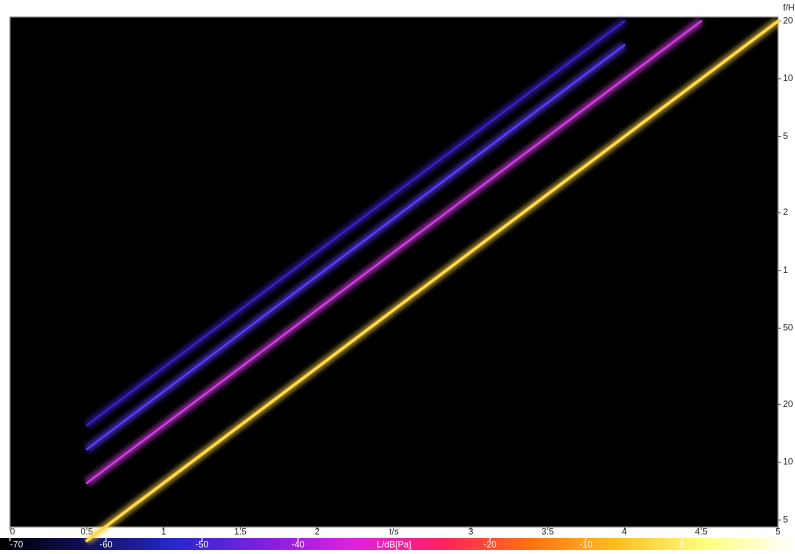 The height and width of the screenshot is (554, 795). What do you see at coordinates (317, 531) in the screenshot?
I see `x-tick-label: 2` at bounding box center [317, 531].